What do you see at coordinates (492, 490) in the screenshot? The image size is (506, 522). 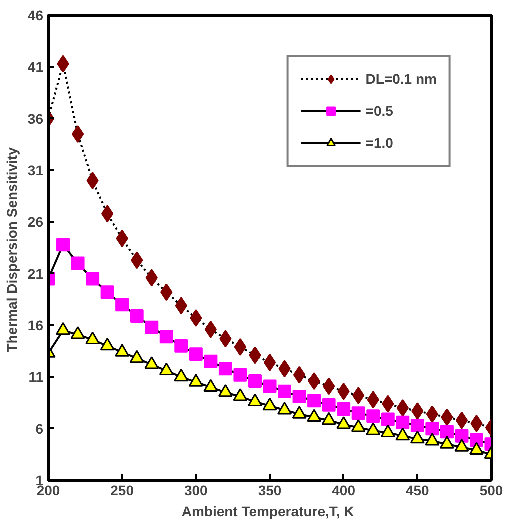 I see `x-tick-label: 500` at bounding box center [492, 490].